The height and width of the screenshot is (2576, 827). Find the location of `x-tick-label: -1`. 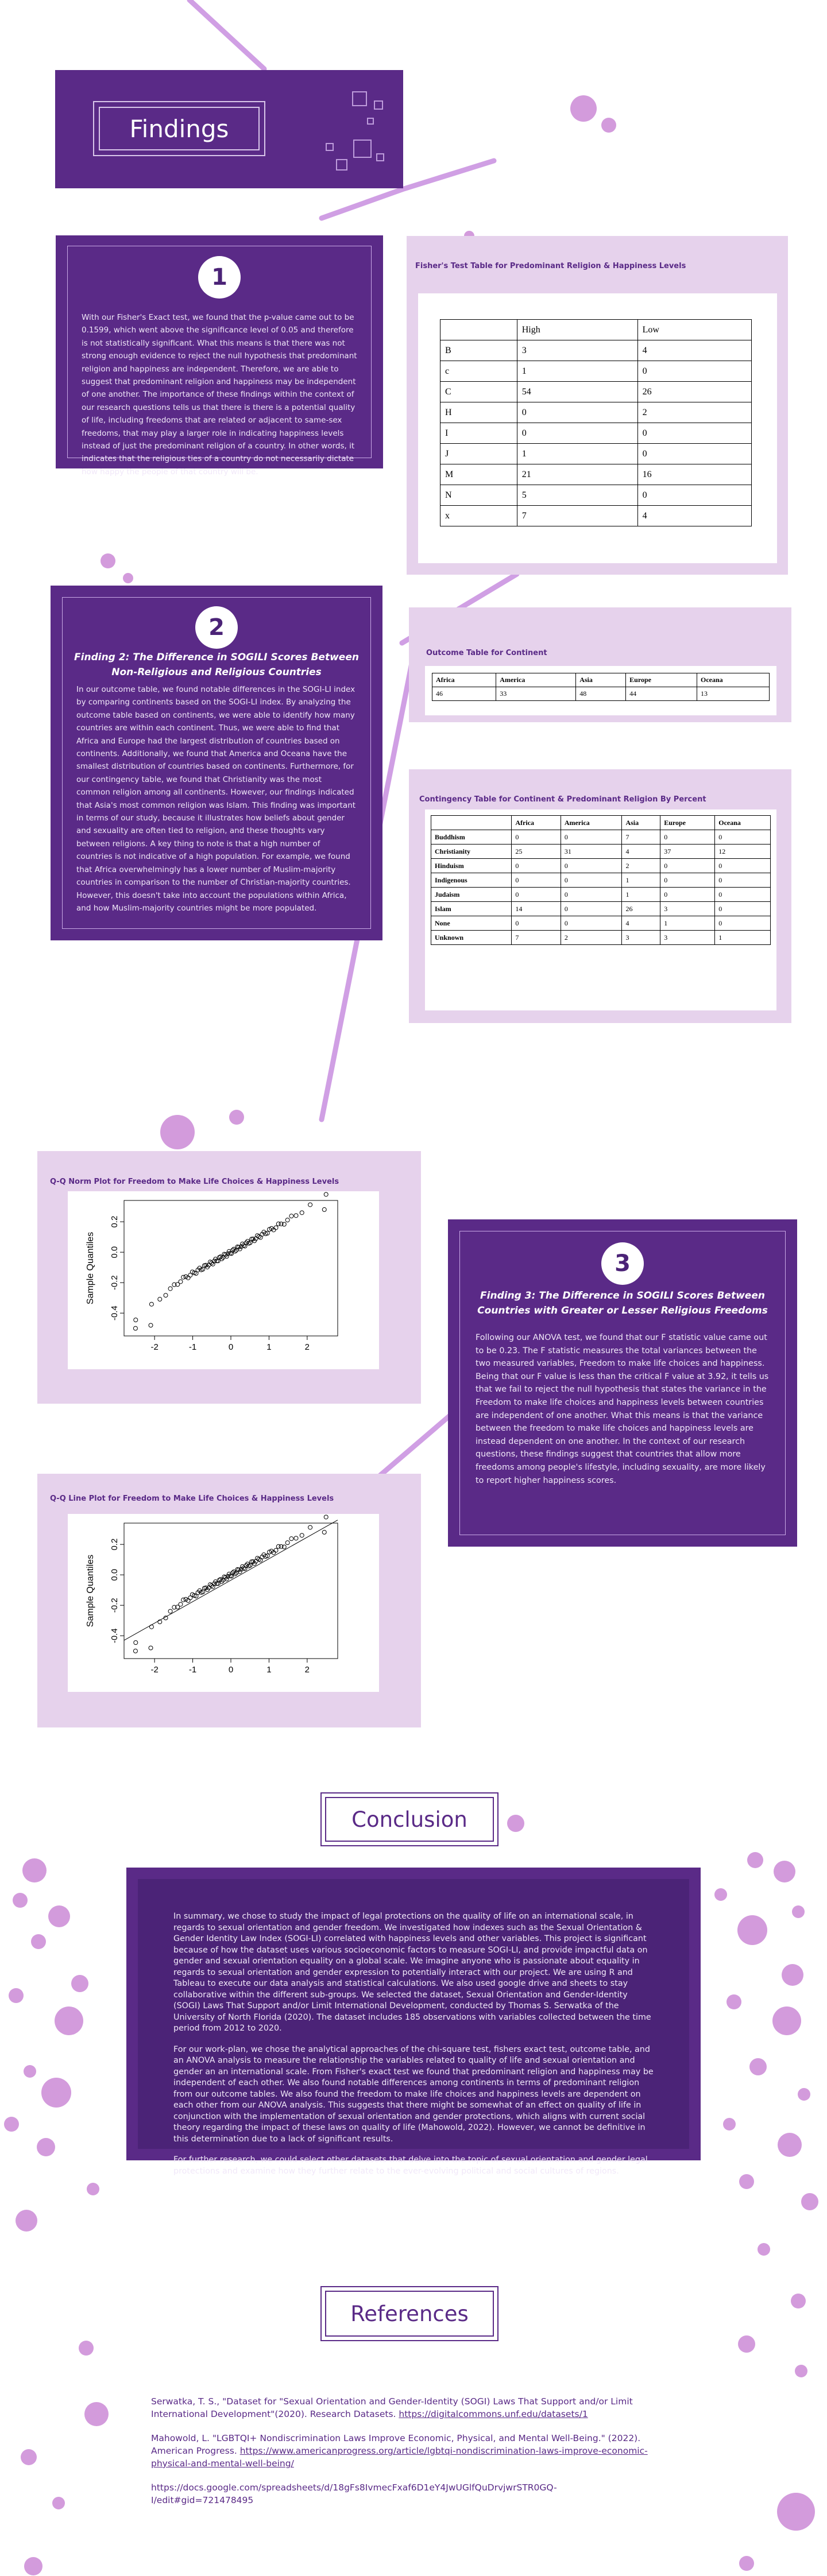

x-tick-label: -1 is located at coordinates (192, 1347).